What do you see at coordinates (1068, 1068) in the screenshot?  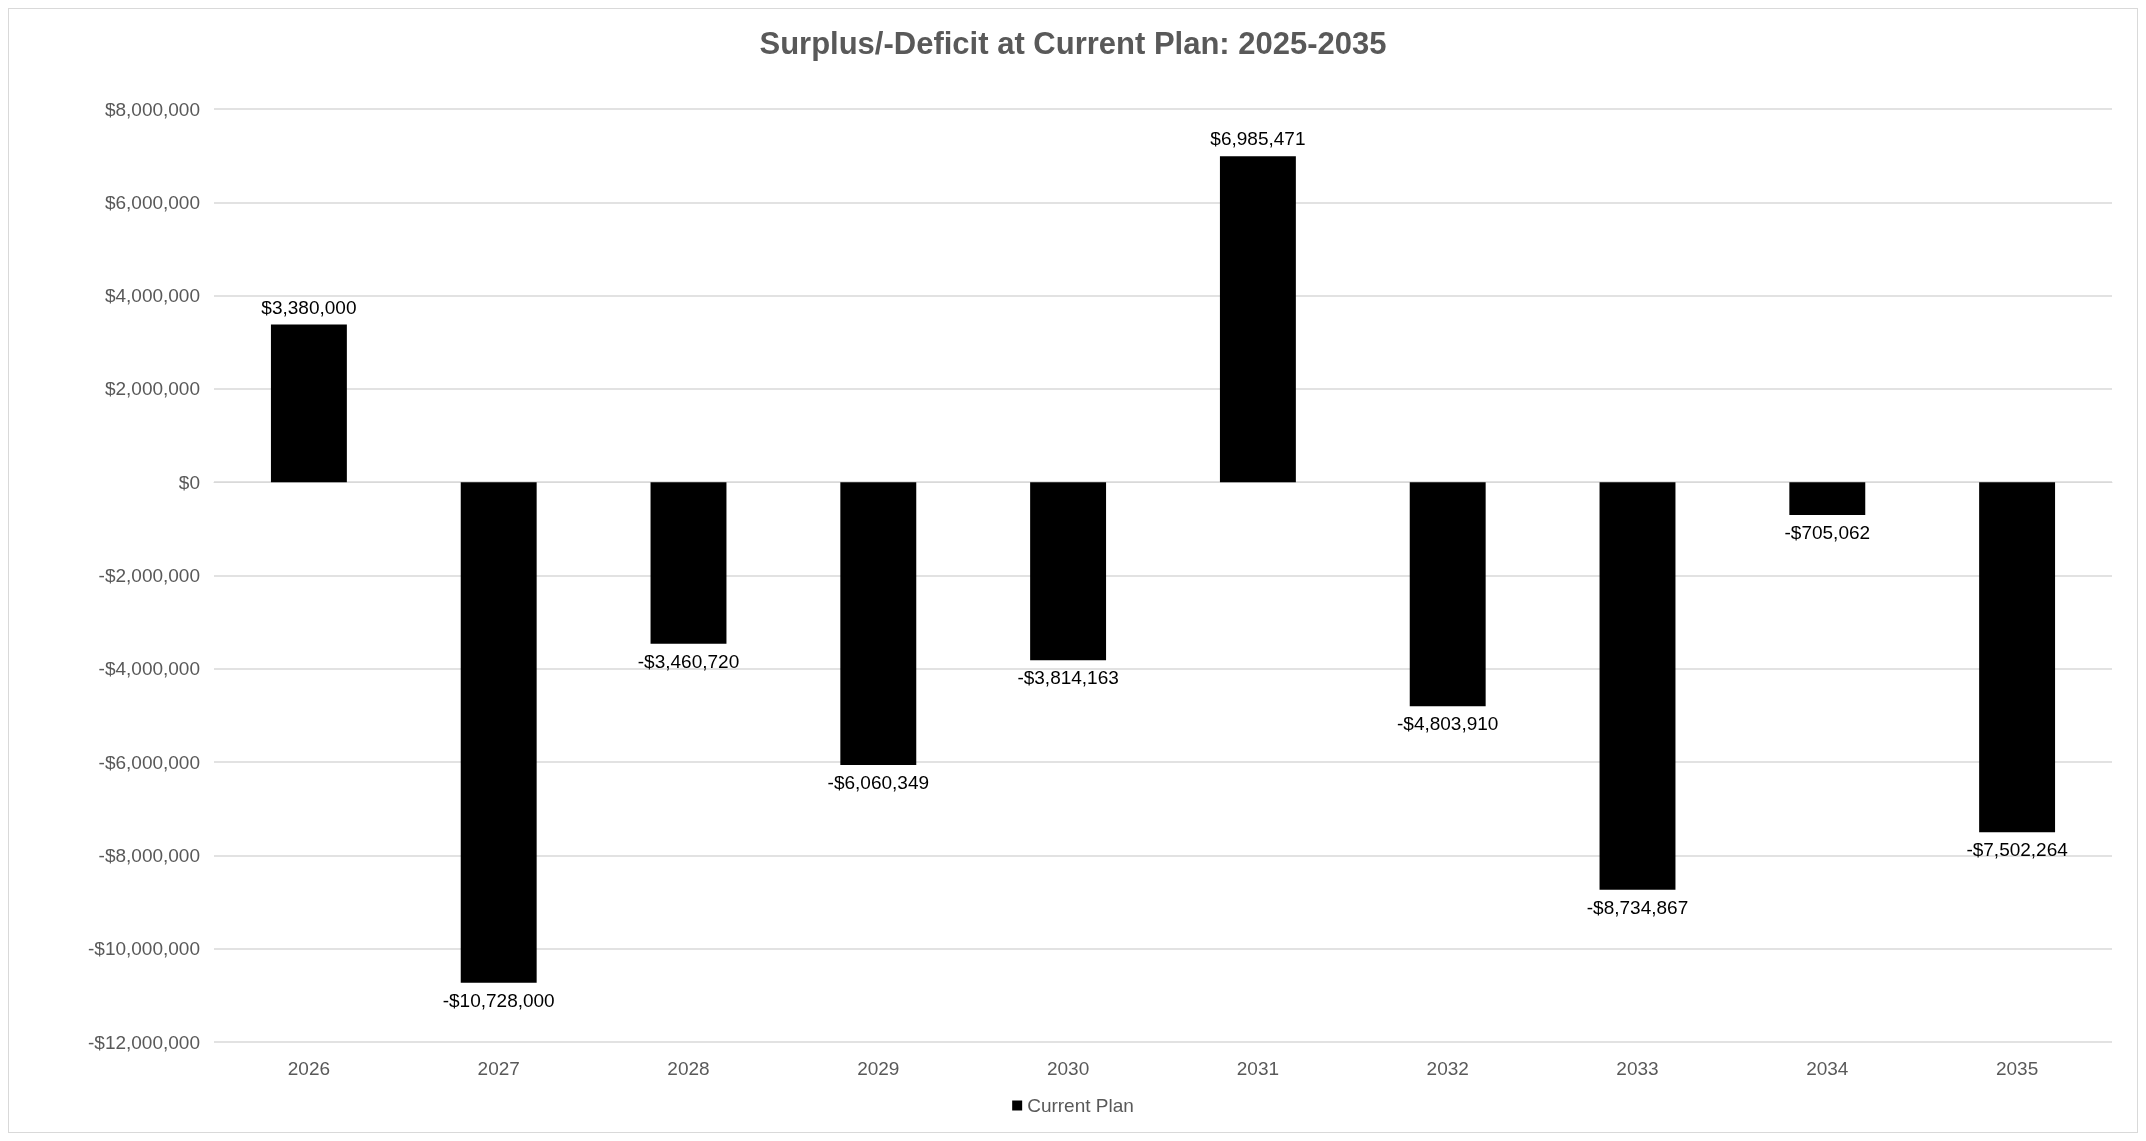 I see `x-tick-label: 2030` at bounding box center [1068, 1068].